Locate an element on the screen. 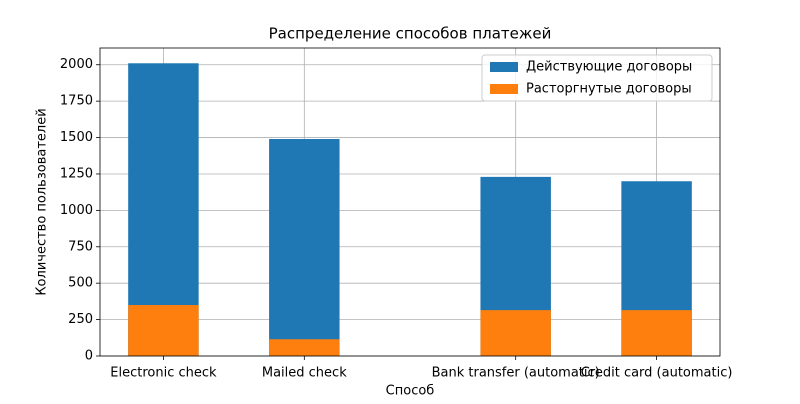 This screenshot has width=800, height=404. y-tick-label: 1500 is located at coordinates (76, 137).